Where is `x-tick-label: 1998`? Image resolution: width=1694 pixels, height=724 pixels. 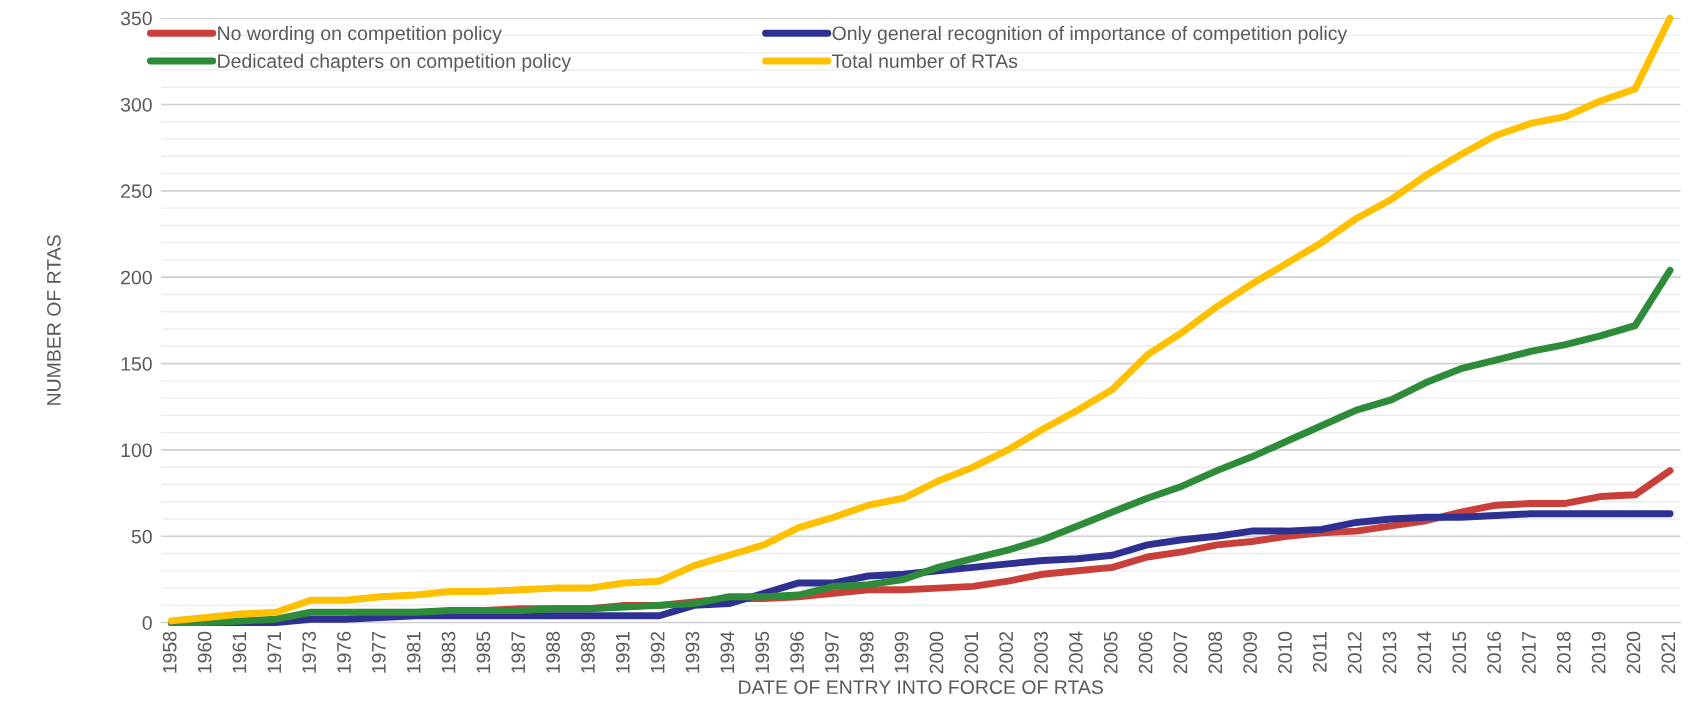
x-tick-label: 1998 is located at coordinates (866, 652).